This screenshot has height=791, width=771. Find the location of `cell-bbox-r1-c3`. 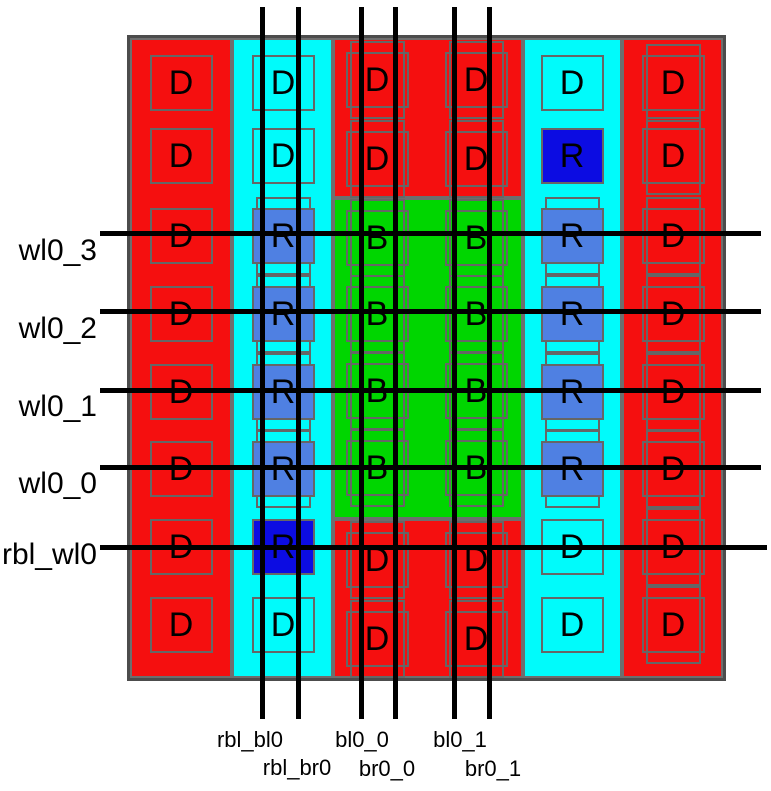

cell-bbox-r1-c3 is located at coordinates (377, 80).